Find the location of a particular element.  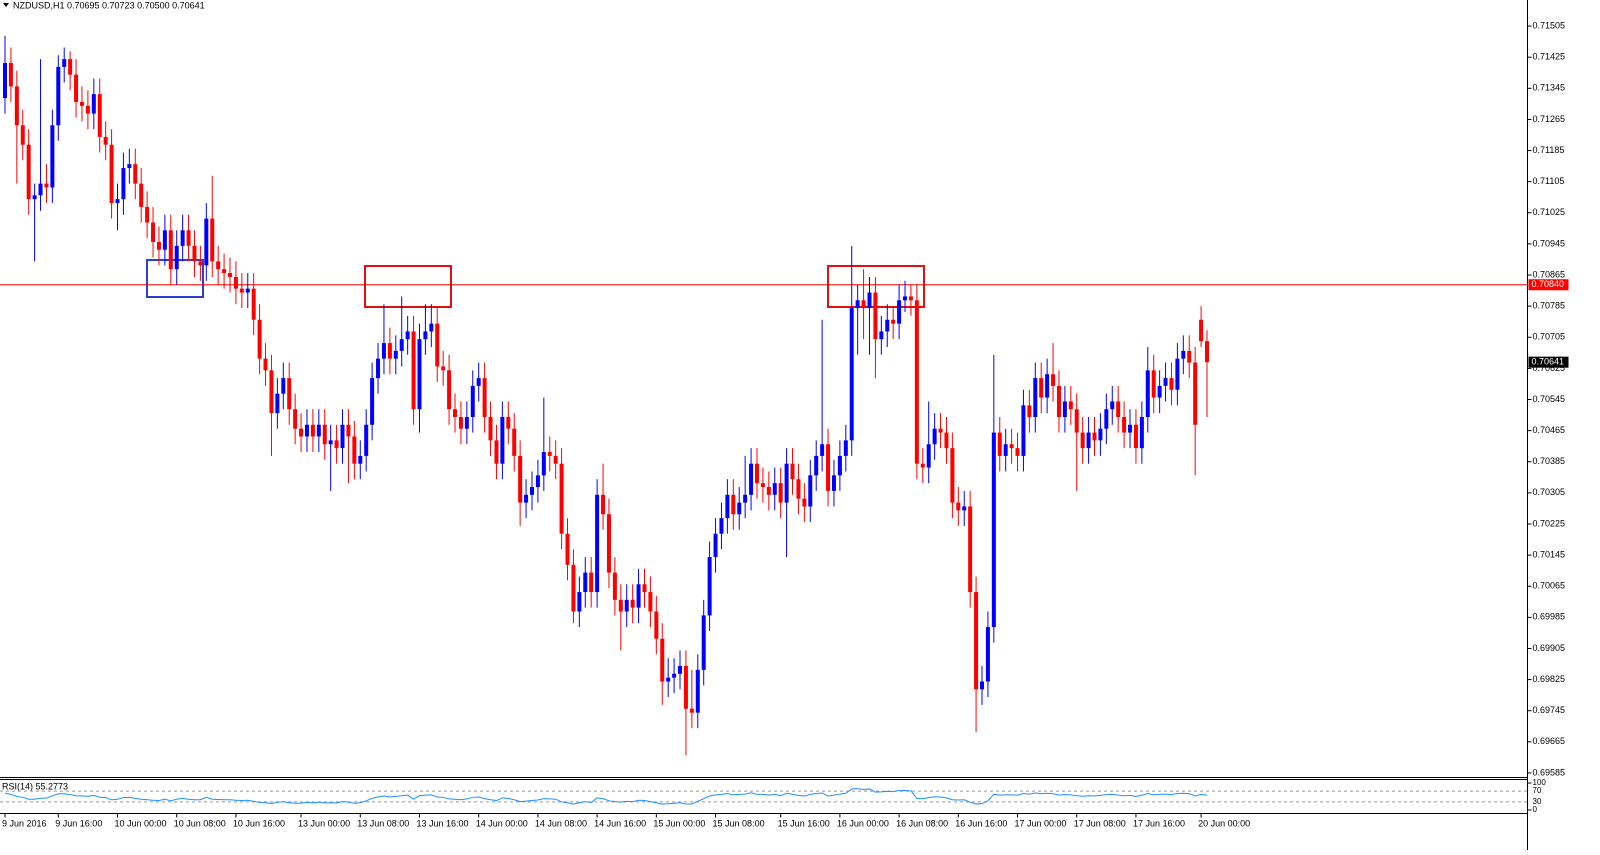

rsi-tick-label: 100 is located at coordinates (1540, 782).